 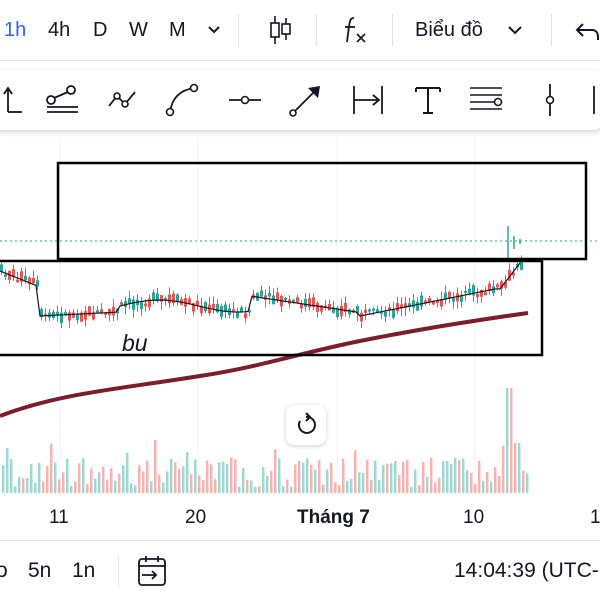 I want to click on chart-type-label: Biểu đồ, so click(x=449, y=30).